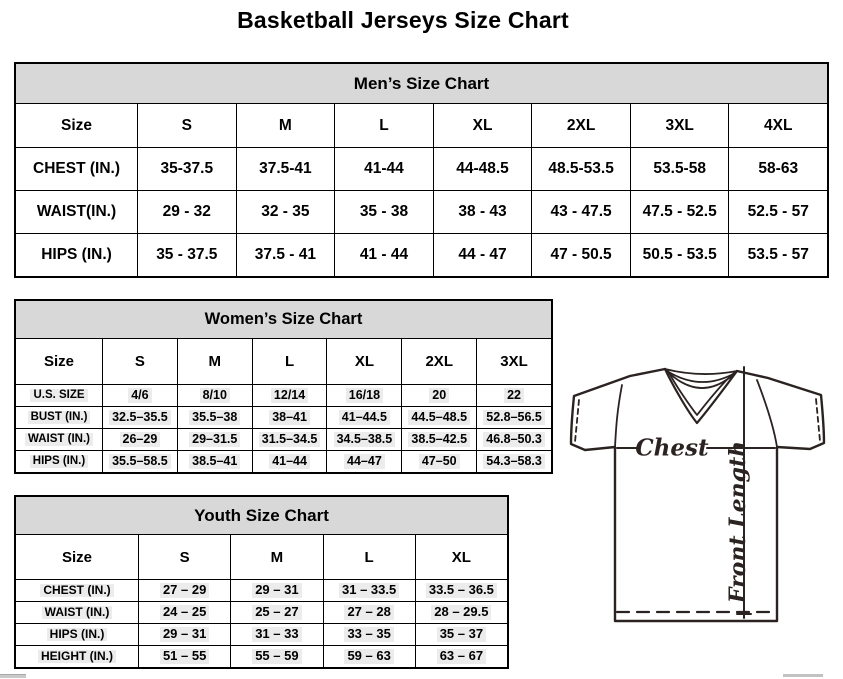 Image resolution: width=843 pixels, height=679 pixels. I want to click on row-label-cell: U.S. SIZE, so click(59, 395).